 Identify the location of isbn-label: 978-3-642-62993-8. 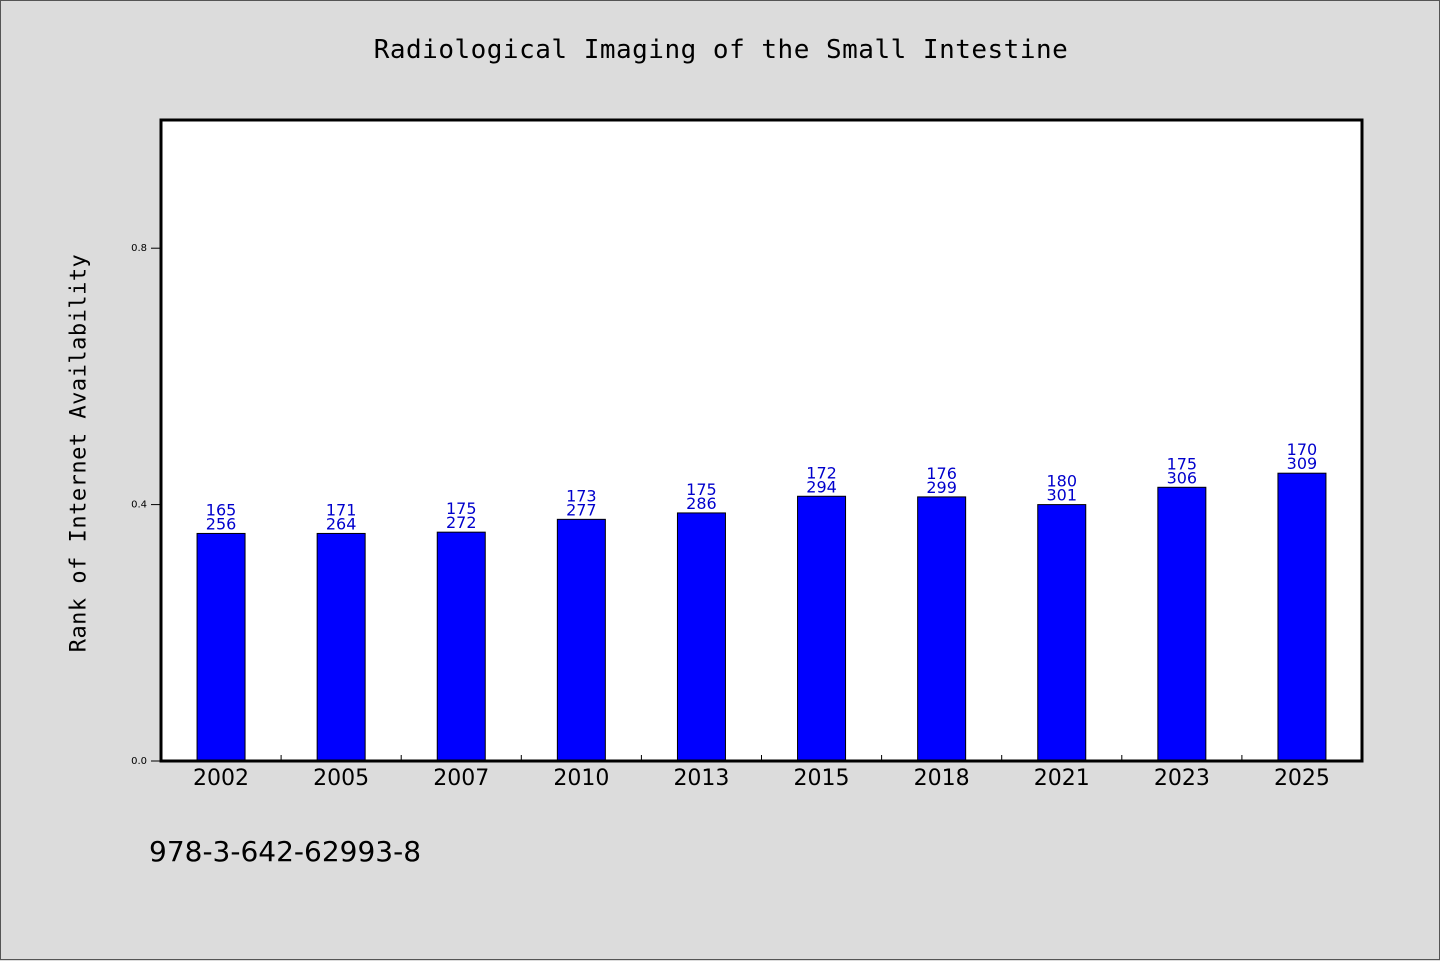
(285, 851).